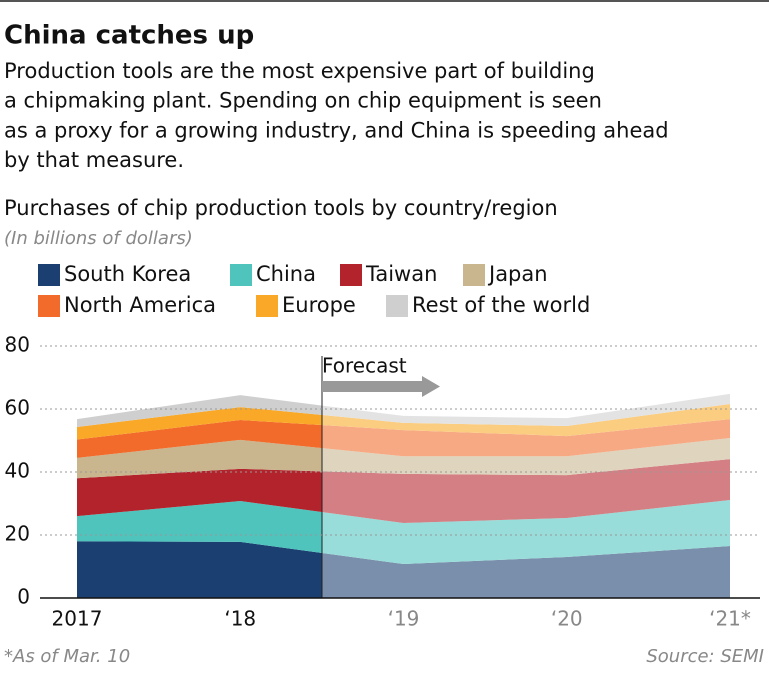  I want to click on footnote: *As of Mar. 10, so click(67, 656).